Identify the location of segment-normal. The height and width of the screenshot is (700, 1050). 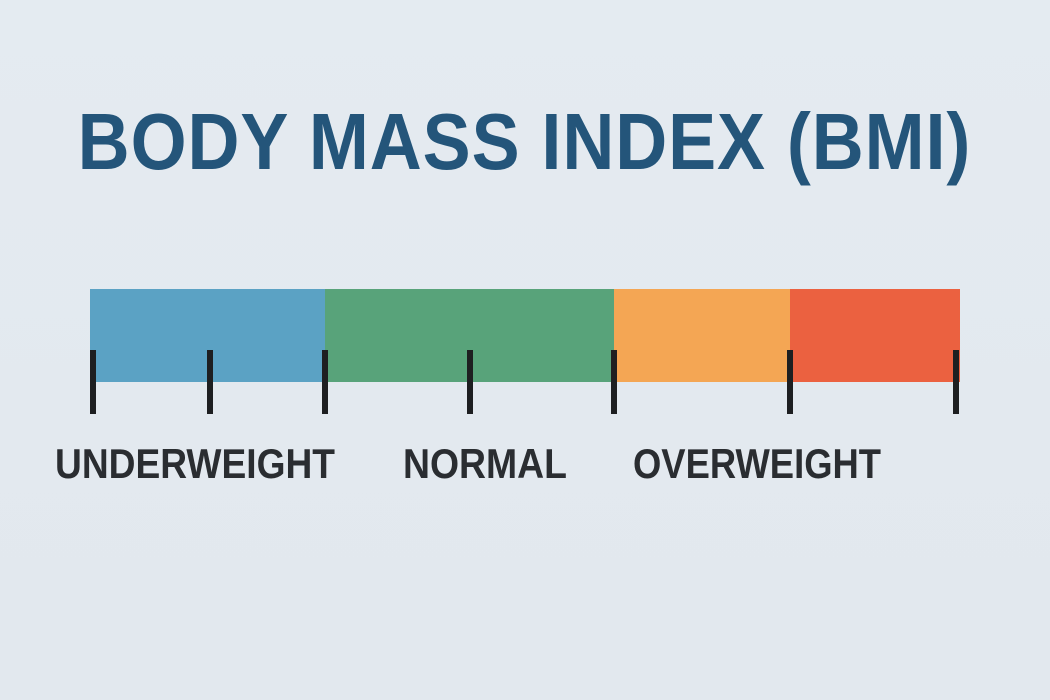
(469, 335).